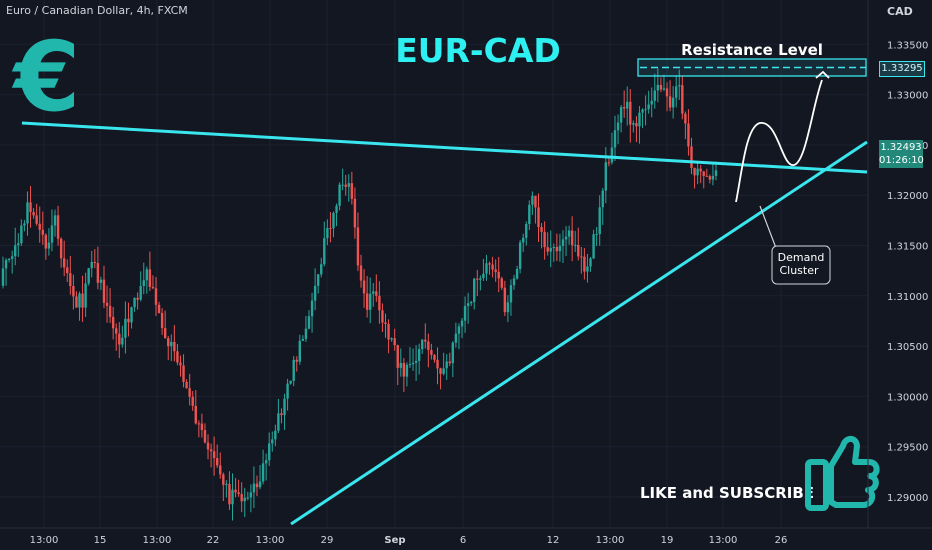  What do you see at coordinates (97, 10) in the screenshot?
I see `symbol-header: Euro / Canadian Dollar, 4h, FXCM` at bounding box center [97, 10].